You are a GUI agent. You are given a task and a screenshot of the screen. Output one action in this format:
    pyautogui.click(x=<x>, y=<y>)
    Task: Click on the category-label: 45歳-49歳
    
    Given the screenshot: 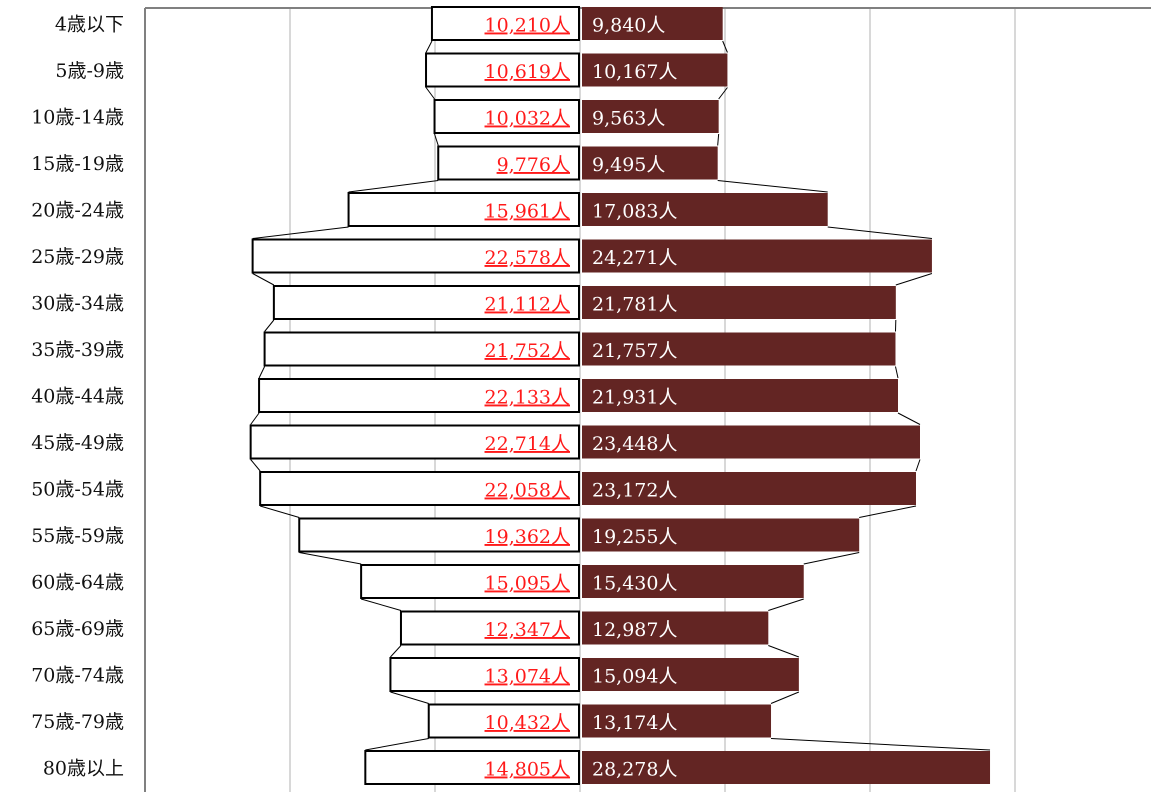 What is the action you would take?
    pyautogui.click(x=77, y=443)
    